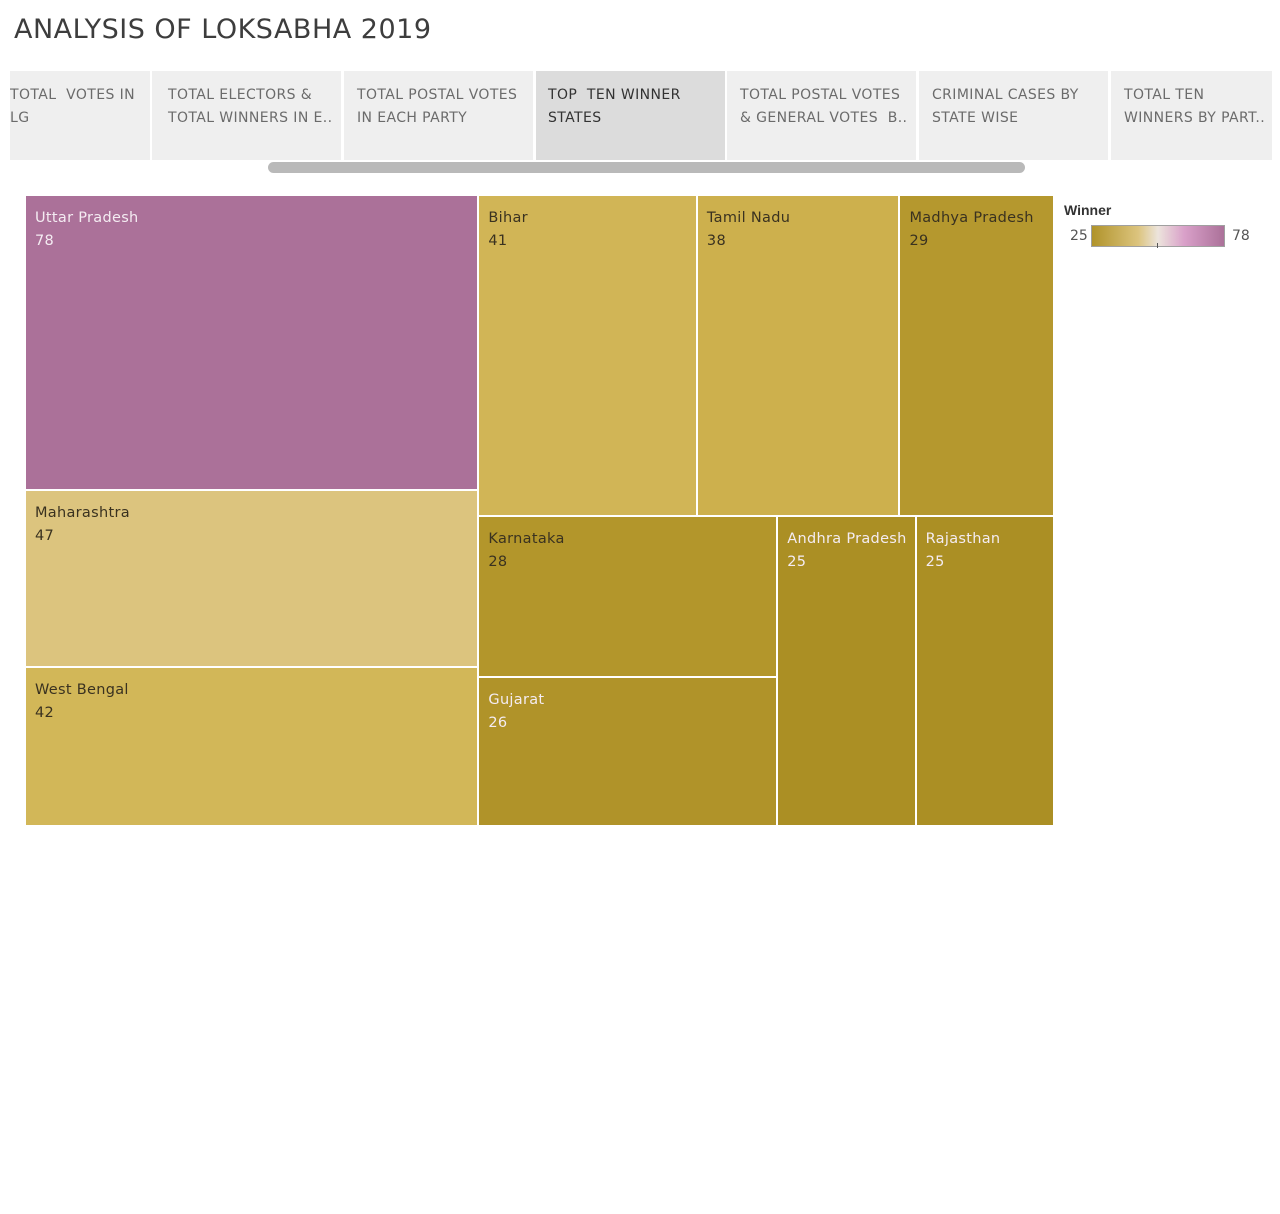  I want to click on treemap-label-state: Madhya Pradesh, so click(971, 218).